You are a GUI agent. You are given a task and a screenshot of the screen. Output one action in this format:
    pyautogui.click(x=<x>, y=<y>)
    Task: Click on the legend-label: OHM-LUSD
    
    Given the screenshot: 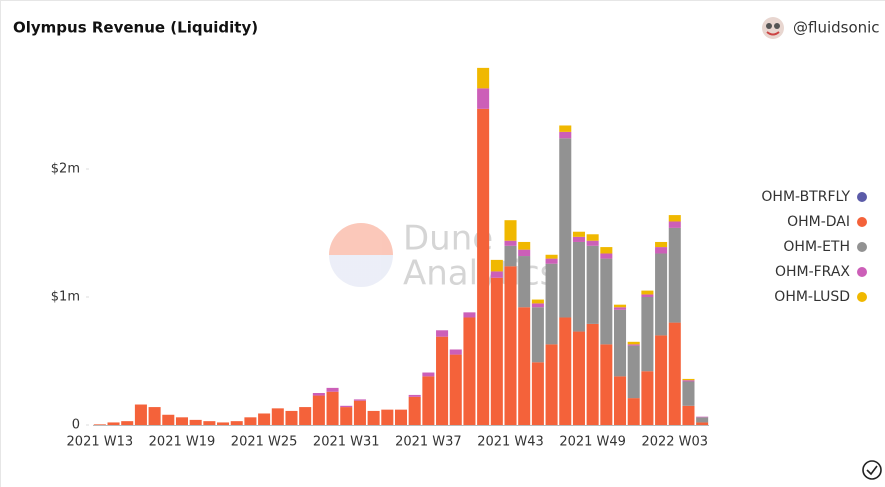 What is the action you would take?
    pyautogui.click(x=812, y=297)
    